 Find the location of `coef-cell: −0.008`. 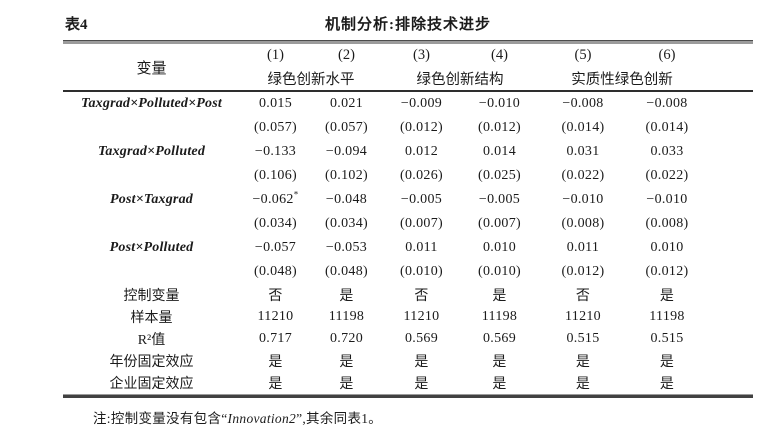

coef-cell: −0.008 is located at coordinates (583, 103).